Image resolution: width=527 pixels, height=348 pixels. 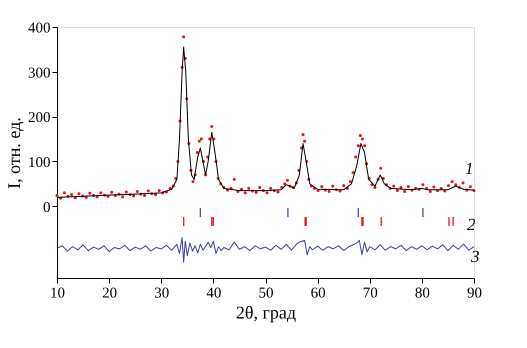 What do you see at coordinates (46, 208) in the screenshot?
I see `y-tick-label: 0` at bounding box center [46, 208].